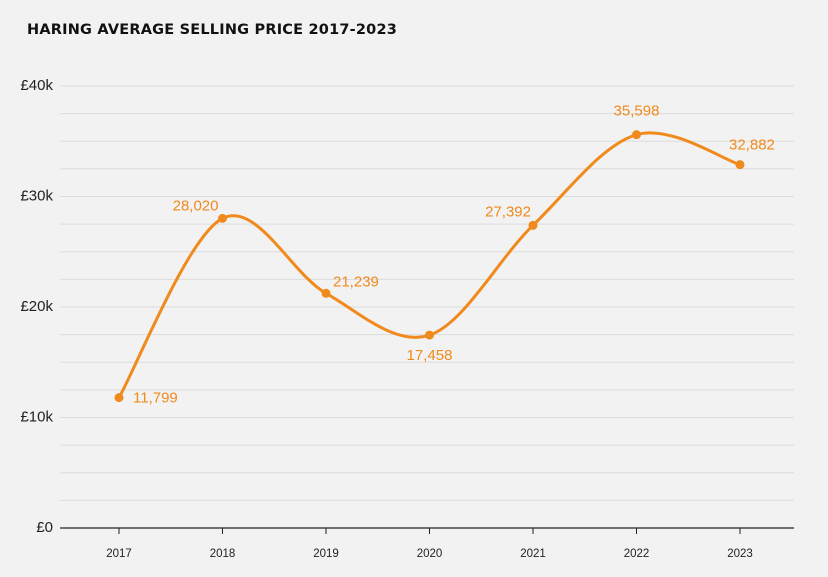 This screenshot has height=577, width=828. I want to click on chart-title: HARING AVERAGE SELLING PRICE 2017-2023, so click(212, 30).